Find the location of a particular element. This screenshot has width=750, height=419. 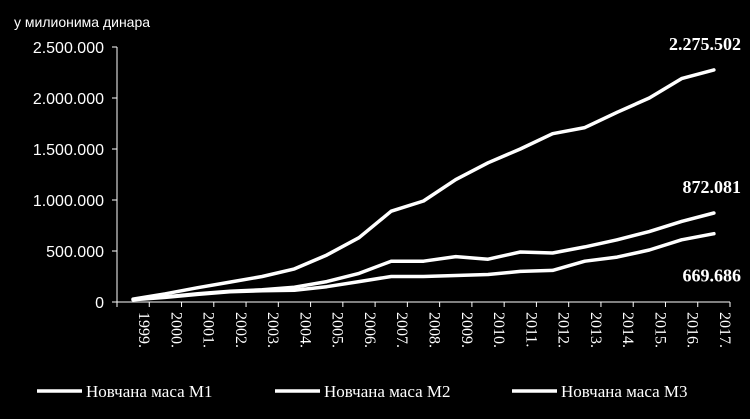

x-tick-label: 2008. is located at coordinates (434, 330).